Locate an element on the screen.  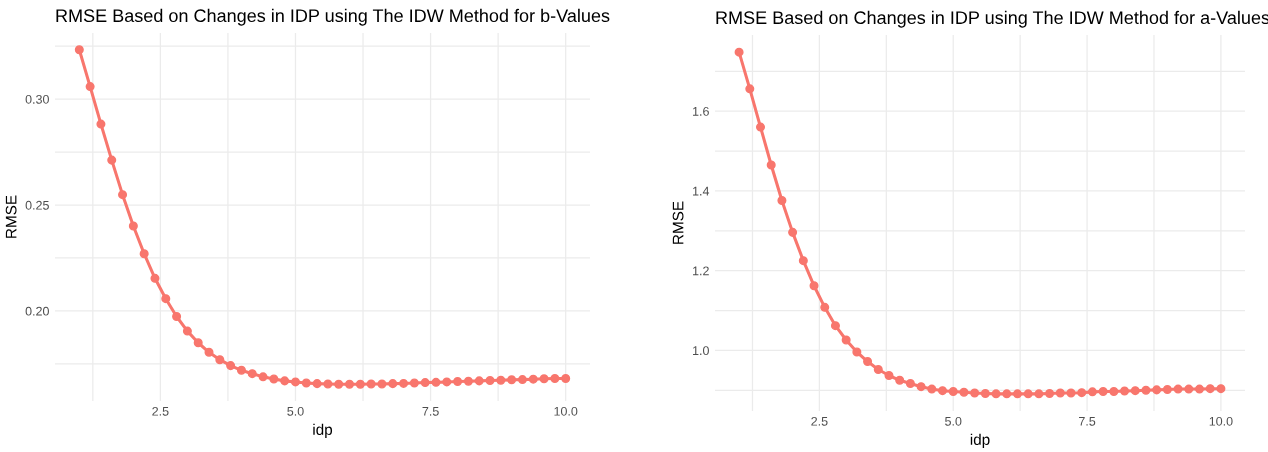
x-tick-label: 7.5 is located at coordinates (1087, 421).